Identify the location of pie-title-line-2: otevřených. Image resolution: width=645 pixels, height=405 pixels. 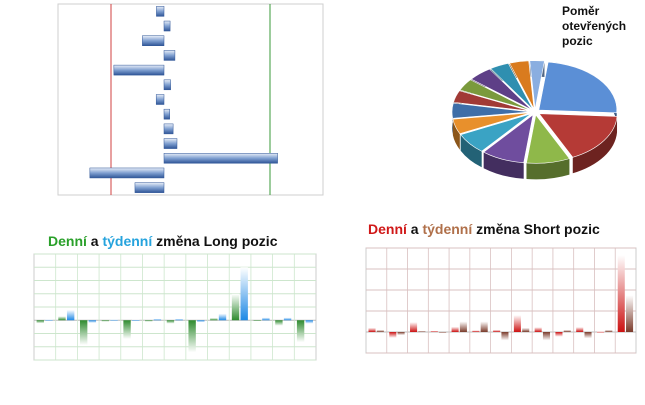
(594, 26).